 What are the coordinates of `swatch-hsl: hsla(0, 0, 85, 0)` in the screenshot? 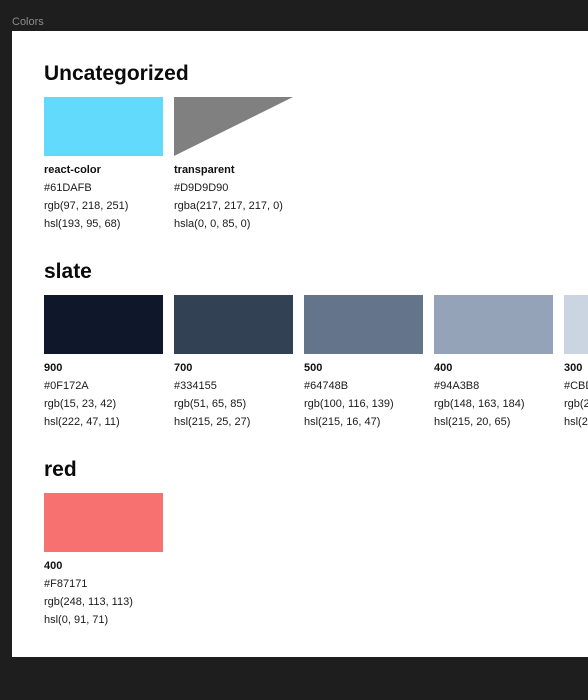 It's located at (233, 224).